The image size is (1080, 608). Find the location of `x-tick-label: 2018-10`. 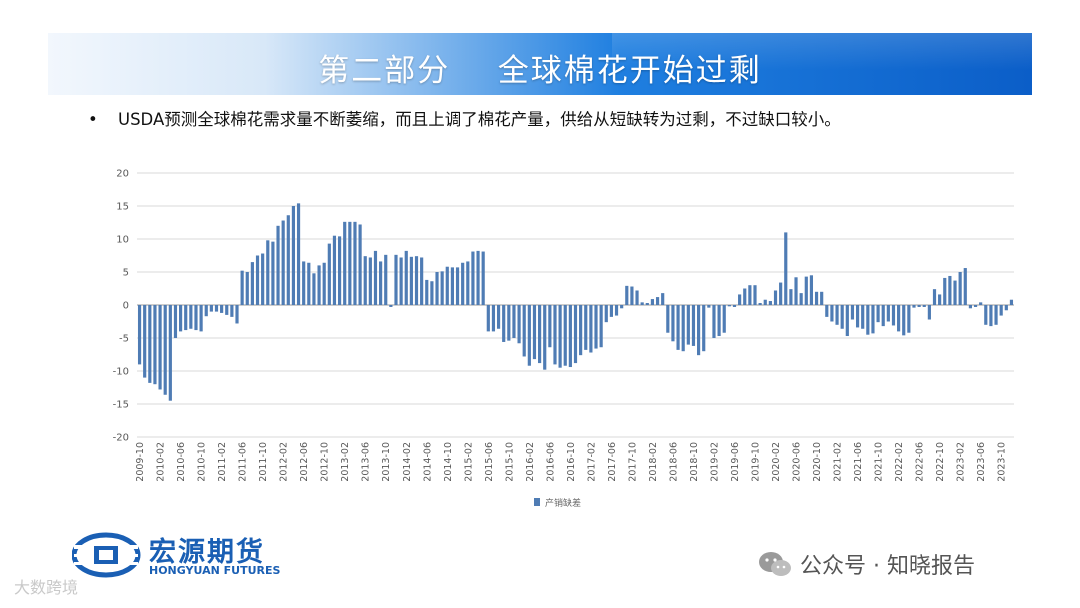

x-tick-label: 2018-10 is located at coordinates (694, 462).